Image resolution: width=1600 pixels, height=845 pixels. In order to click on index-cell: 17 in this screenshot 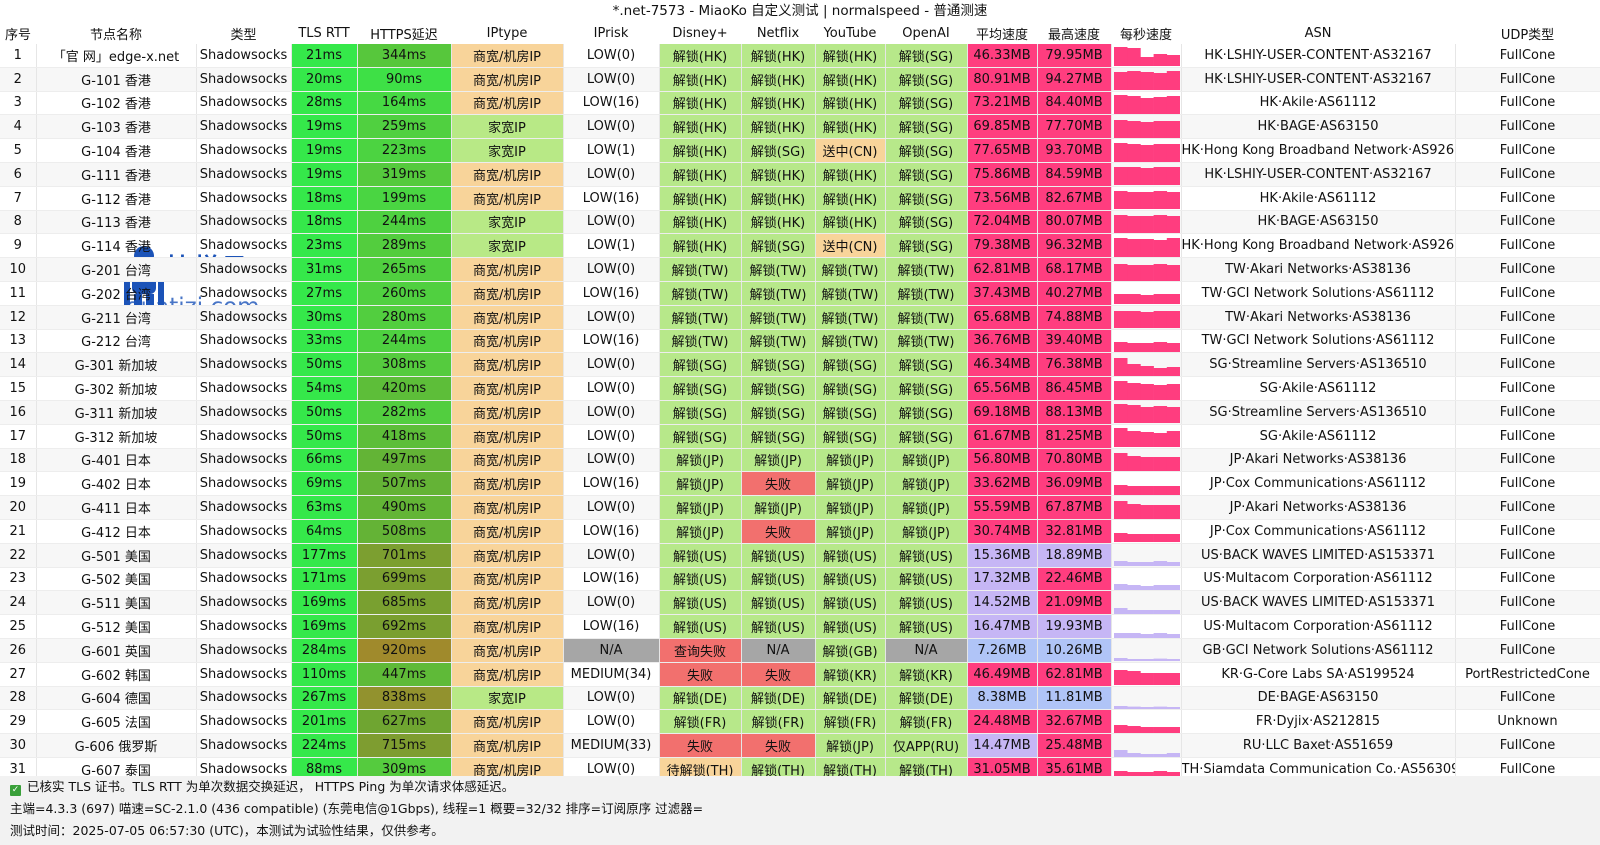, I will do `click(18, 436)`.